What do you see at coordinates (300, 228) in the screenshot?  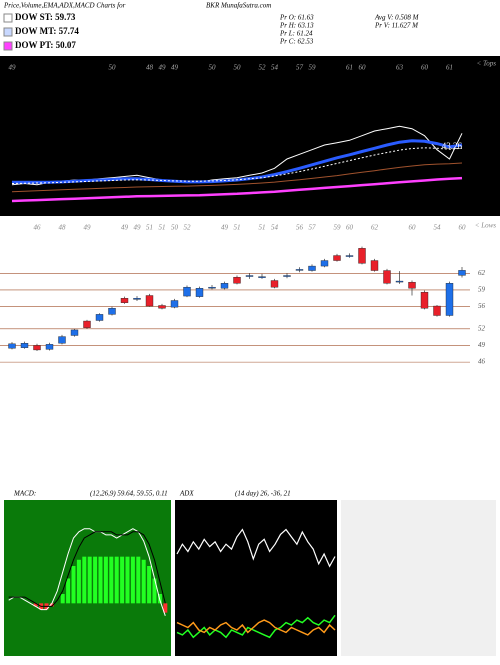 I see `low-label: 56` at bounding box center [300, 228].